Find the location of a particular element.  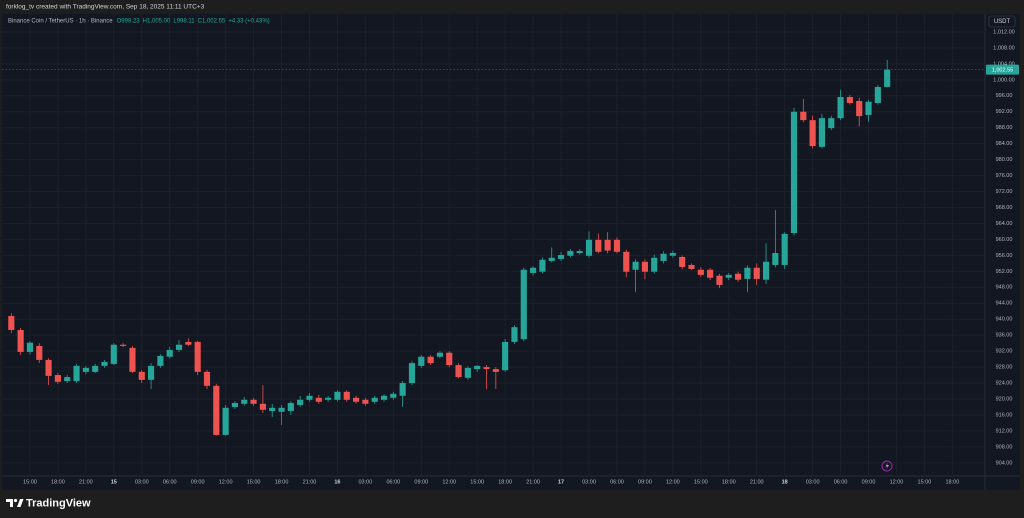

y-tick-label: 944.00 is located at coordinates (1004, 304).